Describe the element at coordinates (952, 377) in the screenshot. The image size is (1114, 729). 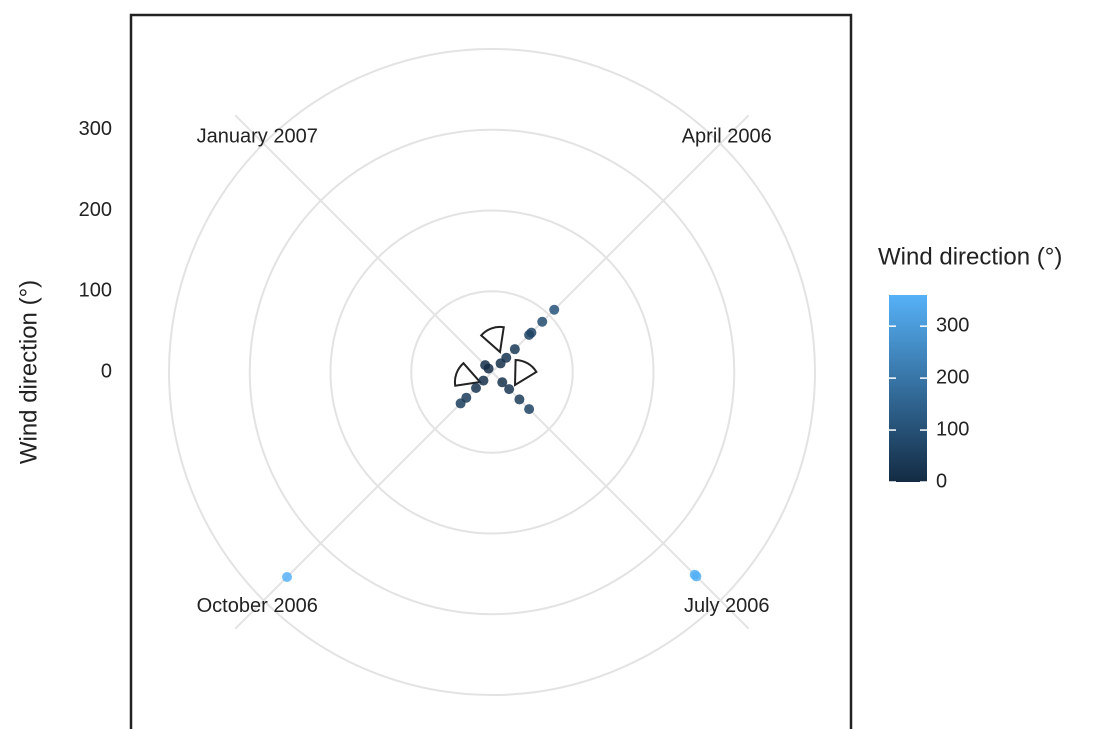
I see `legend-tick-label: 200` at that location.